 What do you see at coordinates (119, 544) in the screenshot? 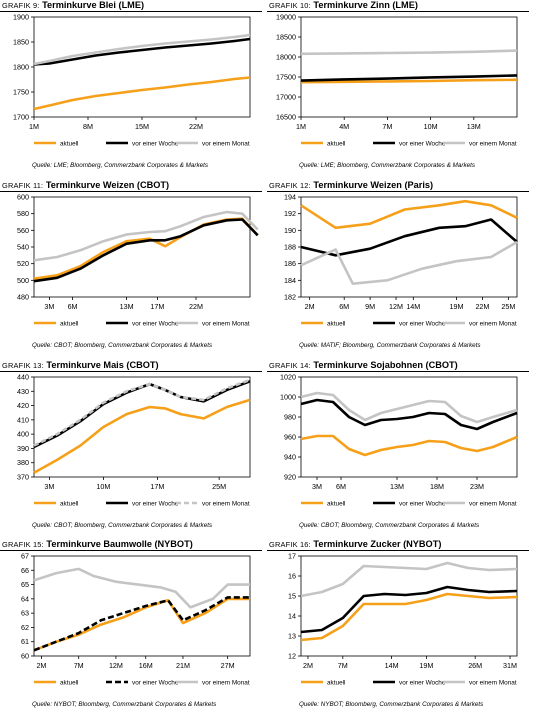
I see `chart-name: Terminkurve Baumwolle (NYBOT)` at bounding box center [119, 544].